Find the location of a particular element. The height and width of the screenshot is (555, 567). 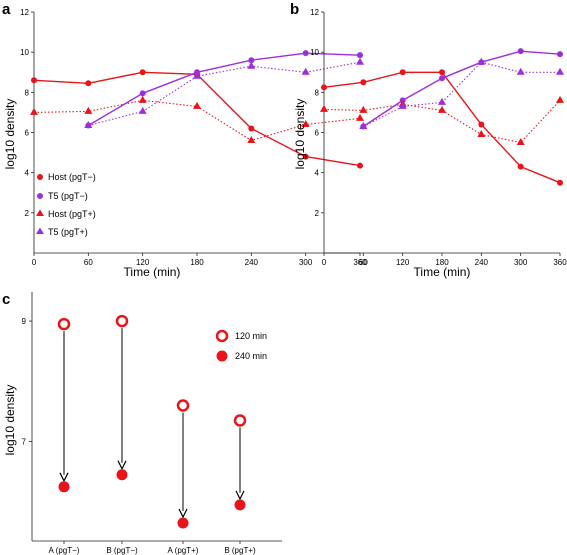

legend-entry-host-pgt-minus: Host (pgT−) is located at coordinates (66, 177).